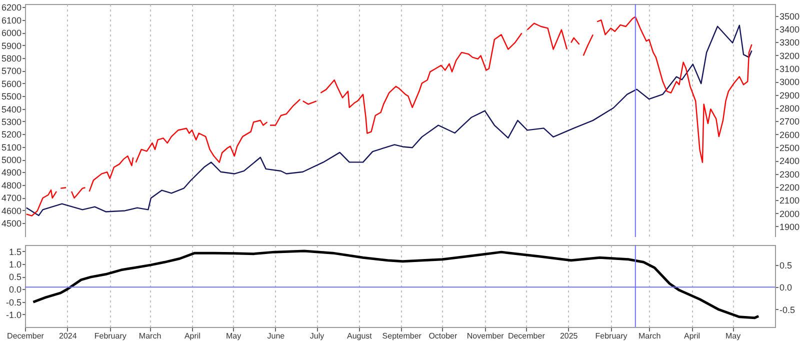 This screenshot has height=341, width=800. What do you see at coordinates (443, 336) in the screenshot?
I see `x-tick-label: October` at bounding box center [443, 336].